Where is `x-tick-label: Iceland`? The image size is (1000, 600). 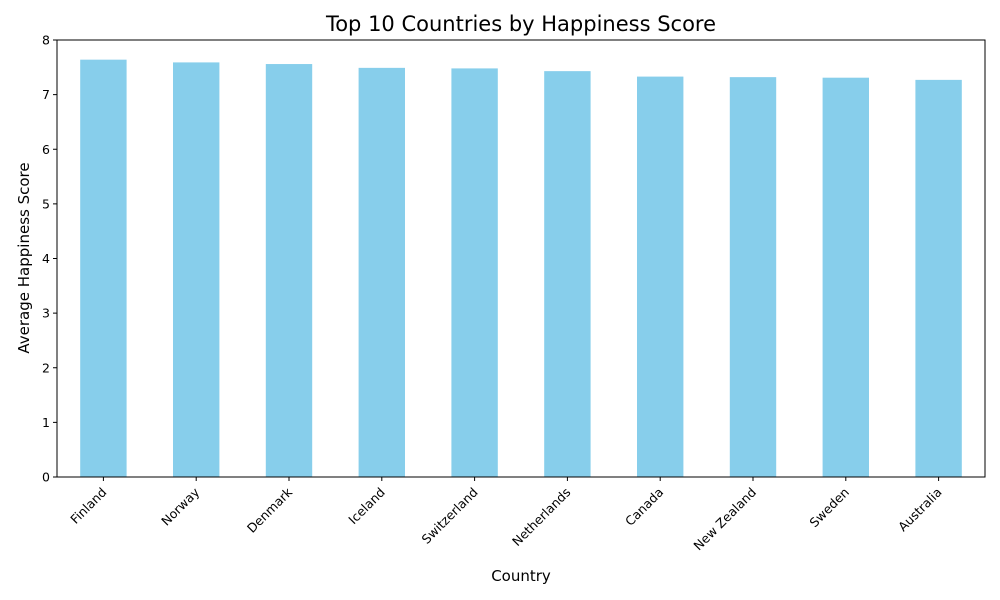
x-tick-label: Iceland is located at coordinates (366, 506).